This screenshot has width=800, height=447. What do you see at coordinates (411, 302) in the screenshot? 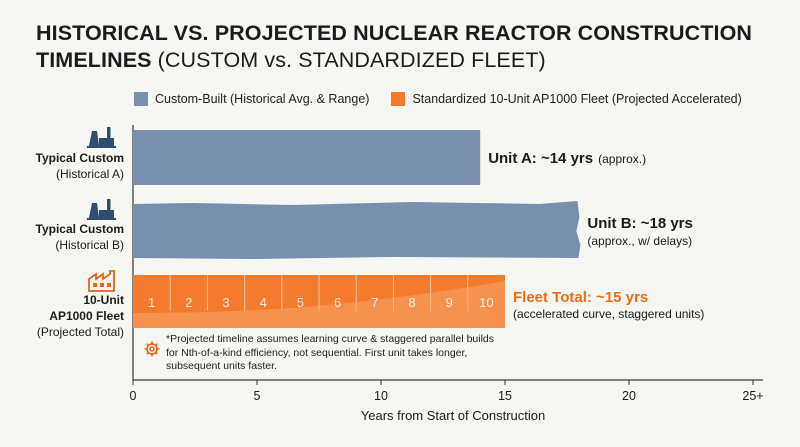
I see `unit-number-label: 8` at bounding box center [411, 302].